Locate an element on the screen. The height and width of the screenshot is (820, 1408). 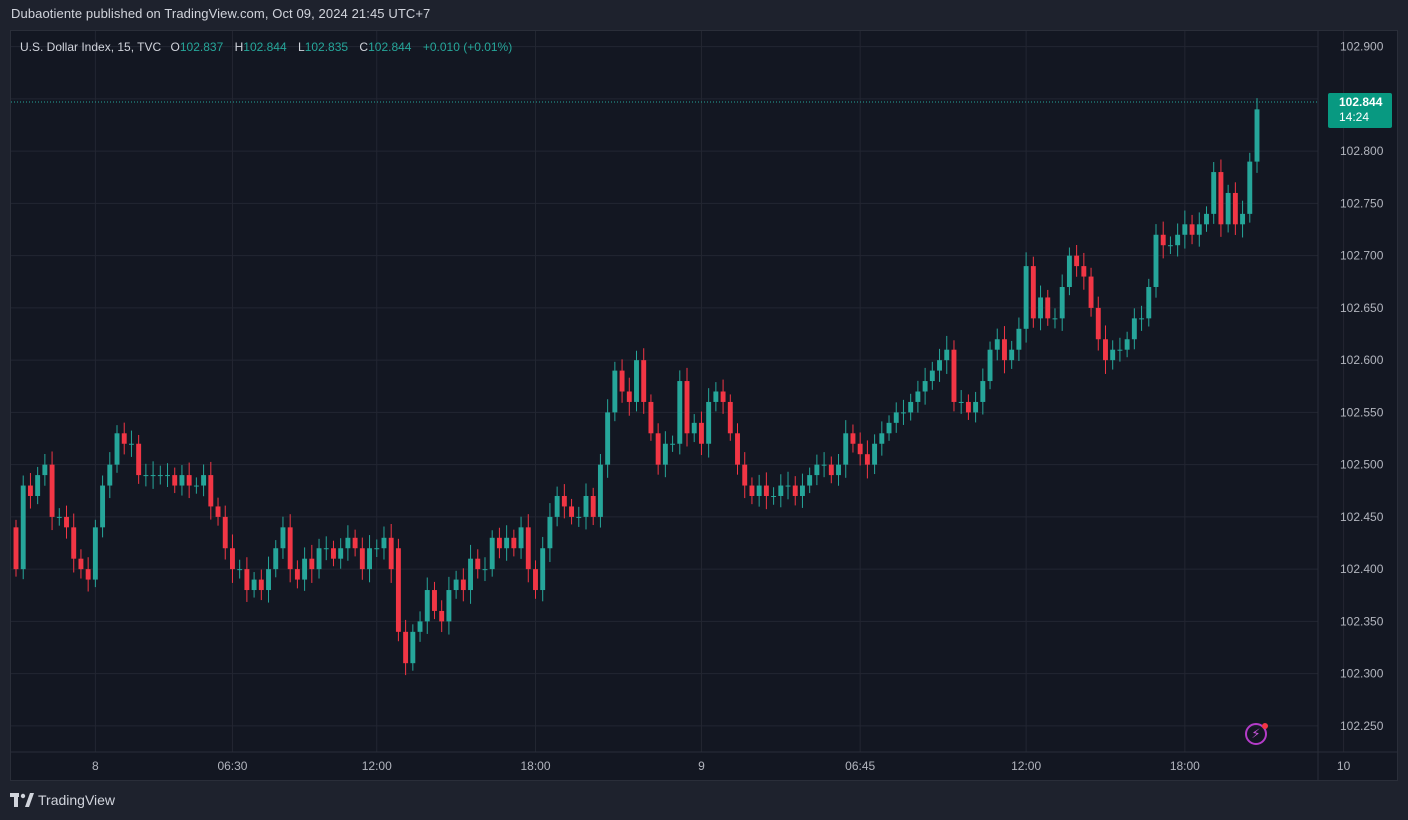
high-value: 102.844 is located at coordinates (265, 47).